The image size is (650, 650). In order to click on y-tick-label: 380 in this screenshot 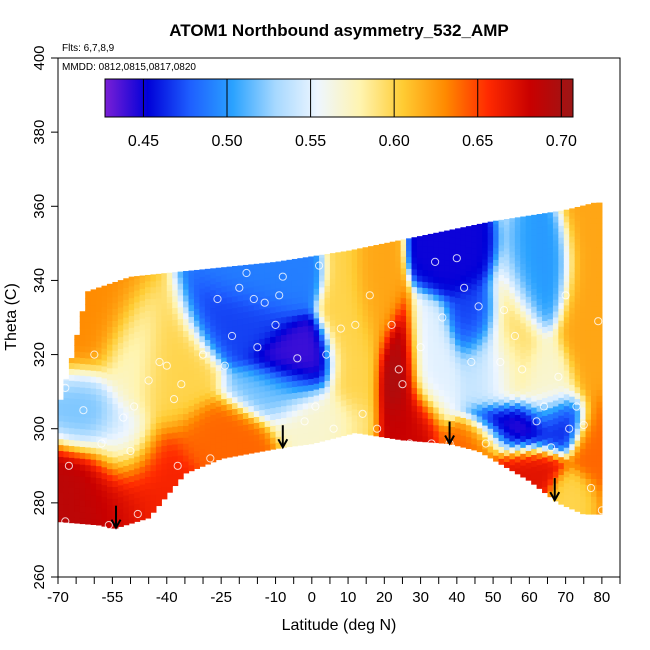, I will do `click(39, 132)`.